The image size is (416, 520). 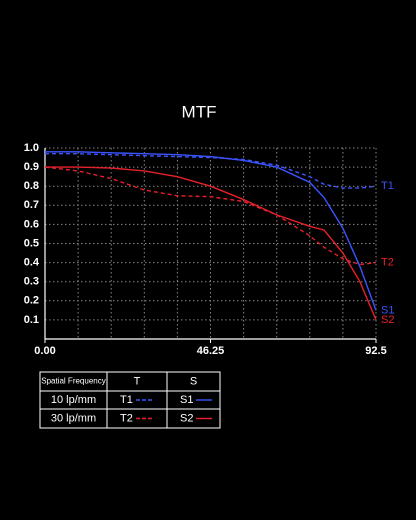 What do you see at coordinates (137, 381) in the screenshot?
I see `table-header: T` at bounding box center [137, 381].